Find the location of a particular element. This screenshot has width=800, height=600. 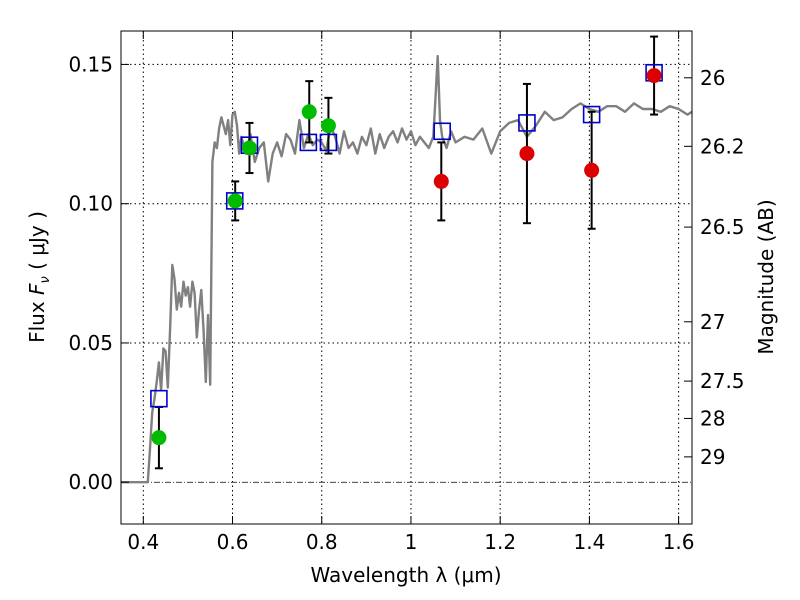

x-tick-label: 1.6 is located at coordinates (679, 542).